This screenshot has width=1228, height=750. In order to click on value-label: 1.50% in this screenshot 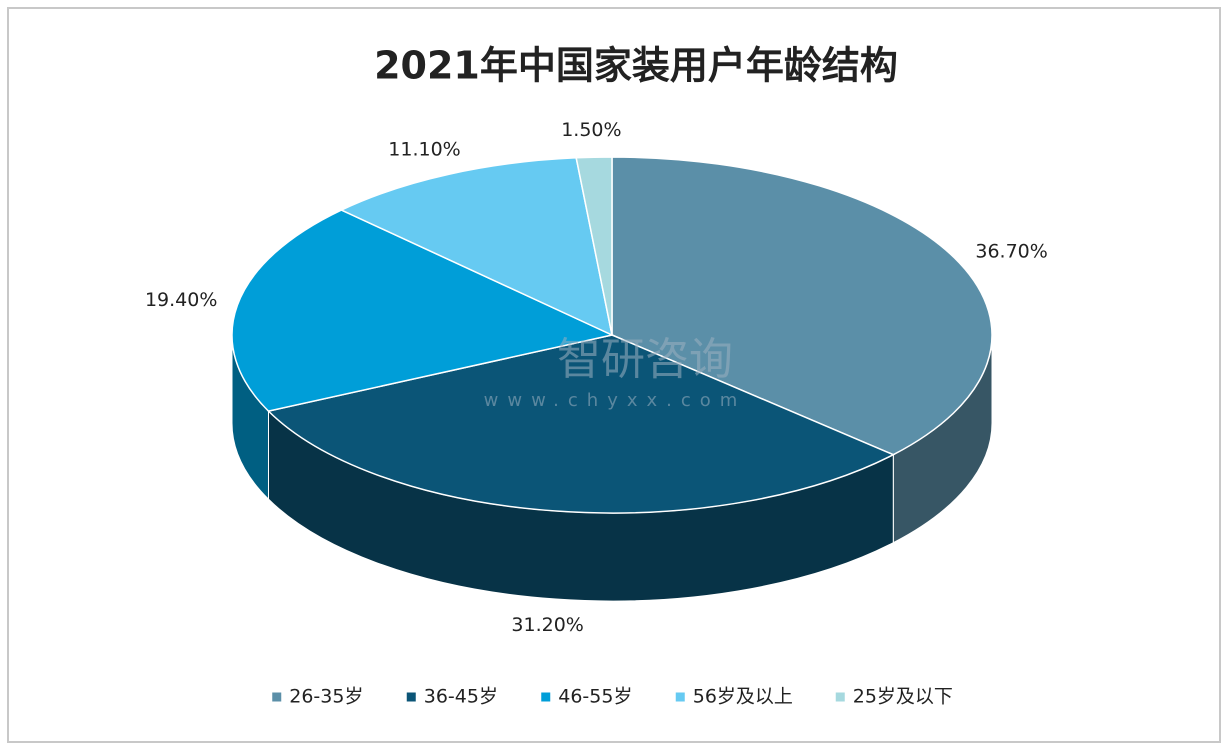, I will do `click(591, 130)`.